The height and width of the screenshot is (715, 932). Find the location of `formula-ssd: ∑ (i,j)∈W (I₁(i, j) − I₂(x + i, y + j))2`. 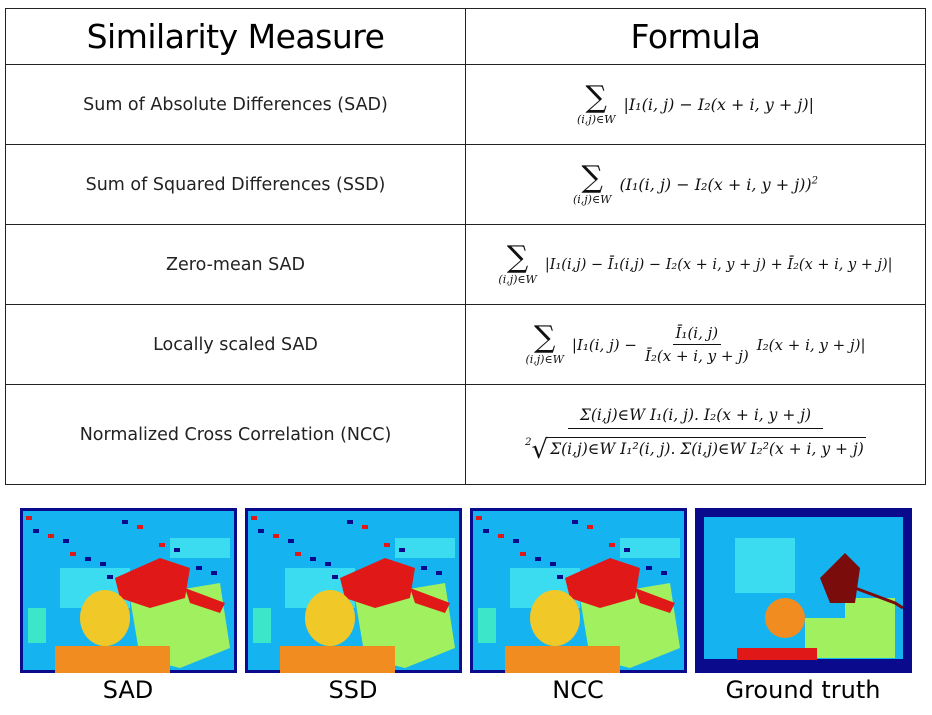

formula-ssd: ∑ (i,j)∈W (I₁(i, j) − I₂(x + i, y + j))2 is located at coordinates (695, 184).